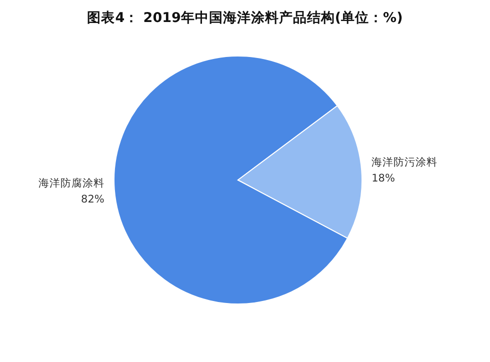 The image size is (490, 362). What do you see at coordinates (71, 183) in the screenshot?
I see `slice-label: 海洋防腐涂料` at bounding box center [71, 183].